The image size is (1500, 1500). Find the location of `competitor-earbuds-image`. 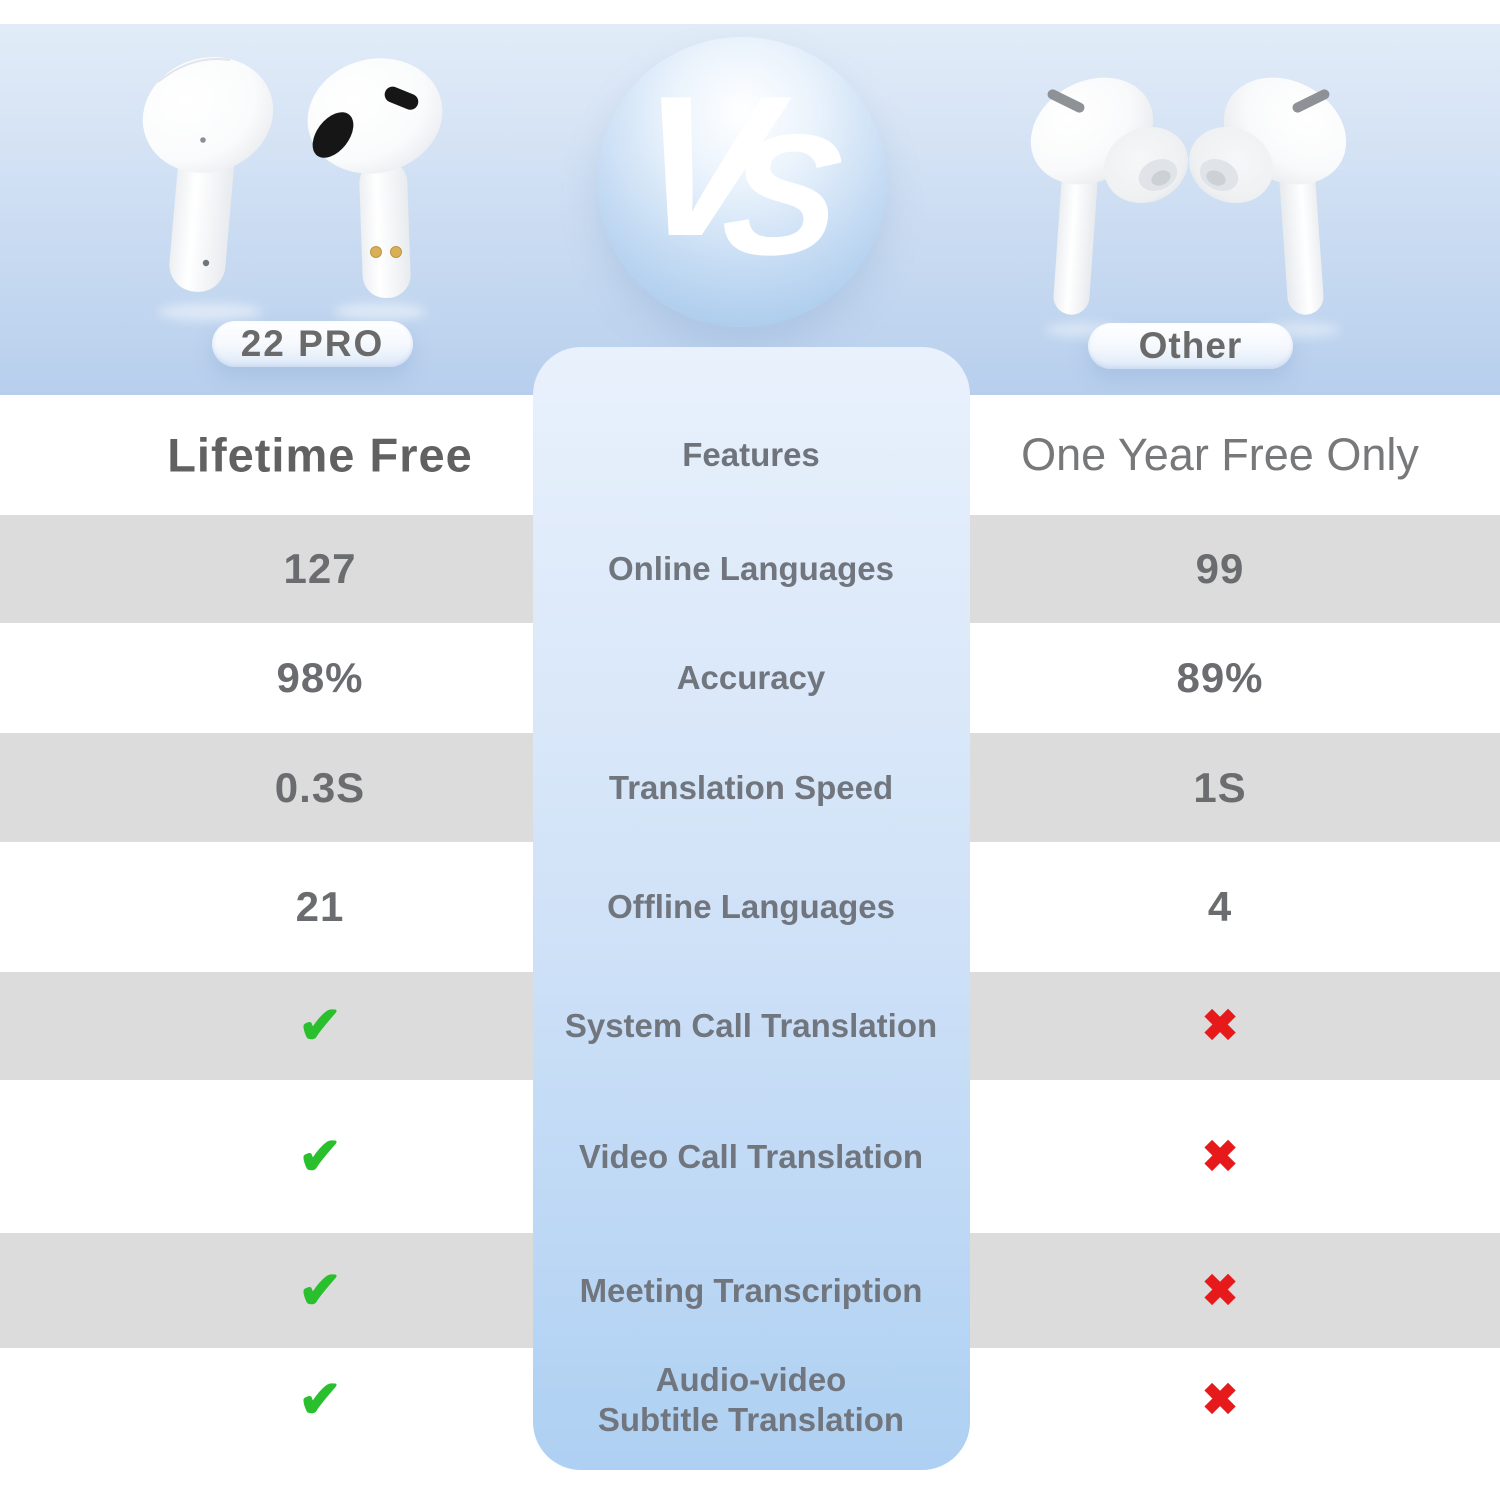

competitor-earbuds-image is located at coordinates (1197, 197).